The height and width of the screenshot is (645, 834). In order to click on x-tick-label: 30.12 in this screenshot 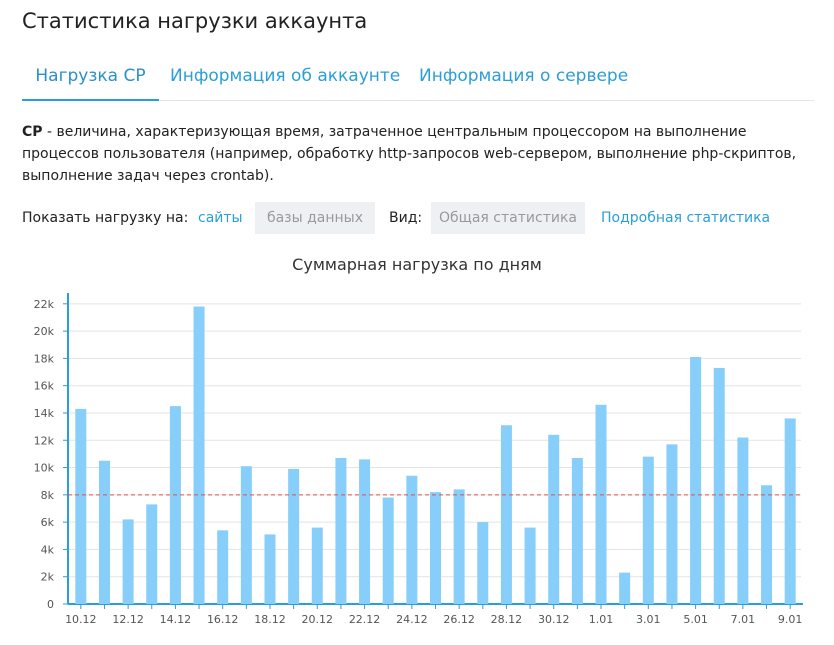, I will do `click(554, 619)`.